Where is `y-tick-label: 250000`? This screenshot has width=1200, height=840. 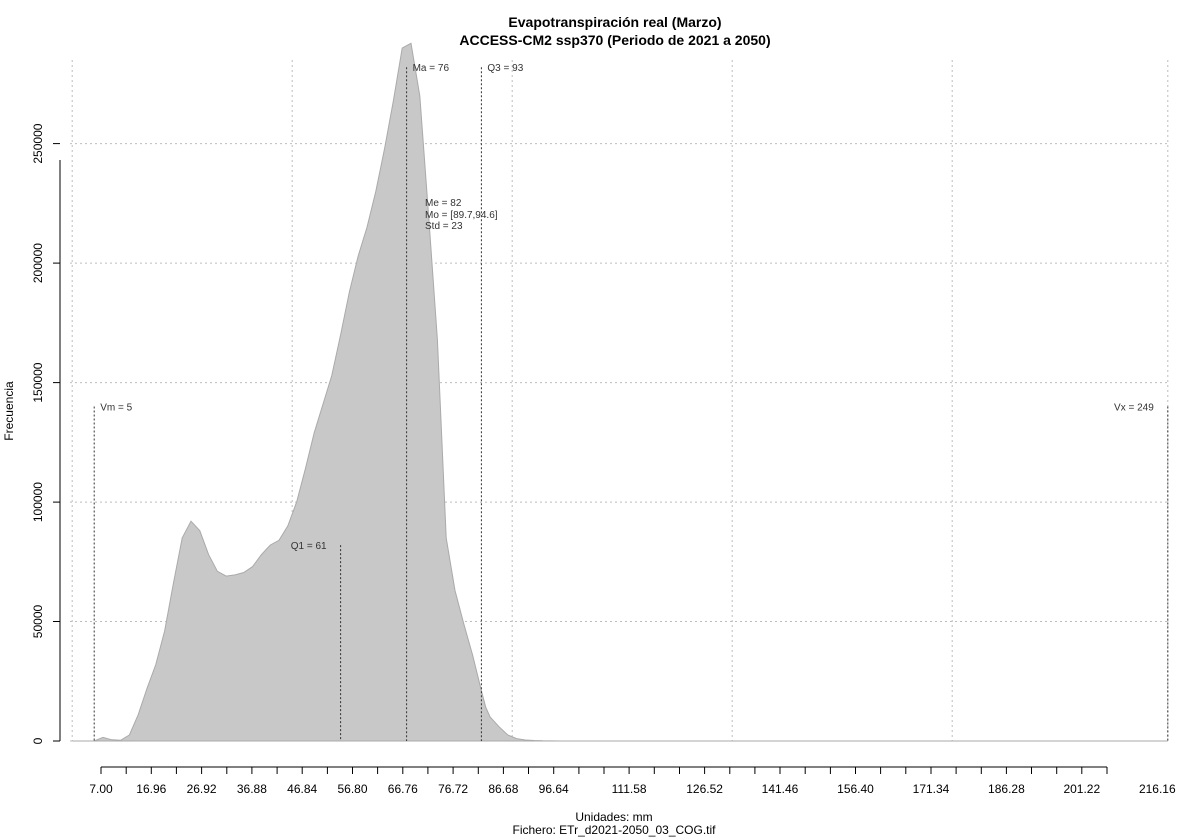
y-tick-label: 250000 is located at coordinates (38, 143).